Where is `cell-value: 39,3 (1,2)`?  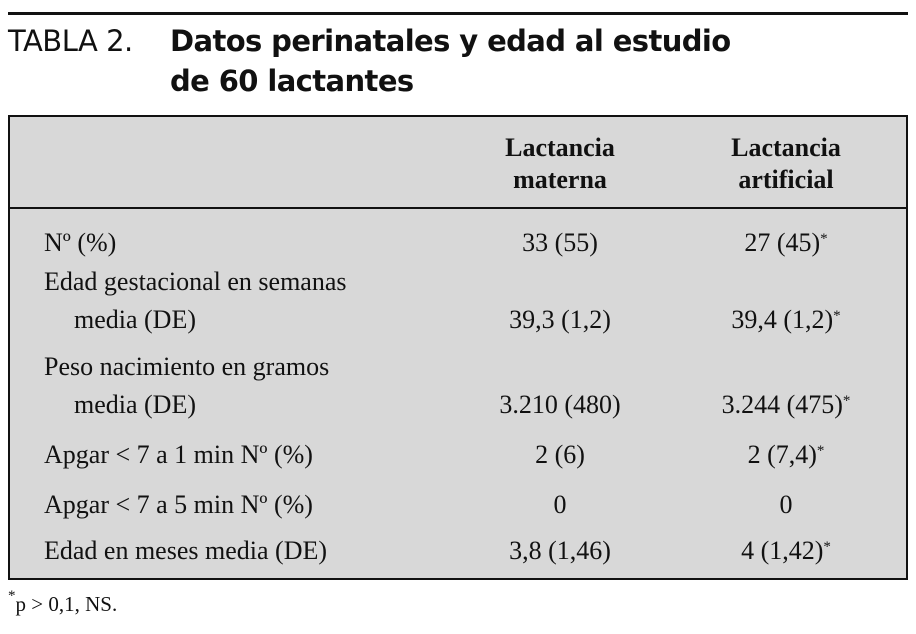 cell-value: 39,3 (1,2) is located at coordinates (560, 319).